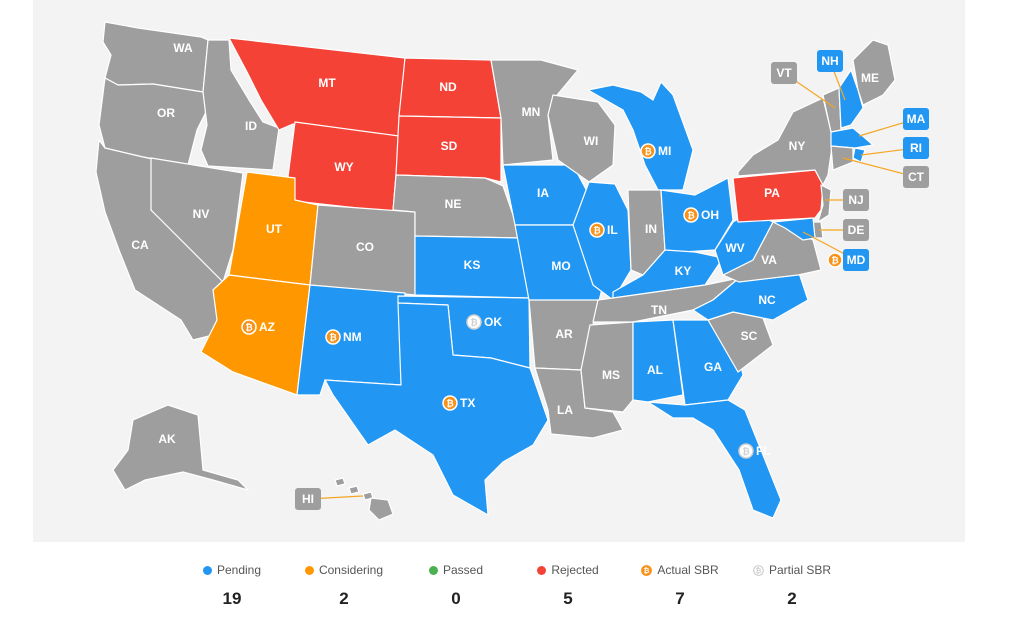  What do you see at coordinates (714, 459) in the screenshot?
I see `state-fl` at bounding box center [714, 459].